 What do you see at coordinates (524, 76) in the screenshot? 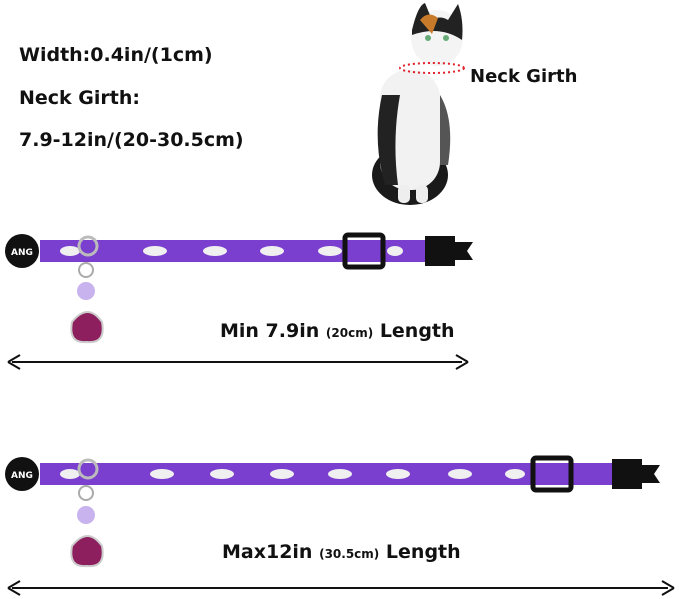
I see `neck-girth-caption: Neck Girth` at bounding box center [524, 76].